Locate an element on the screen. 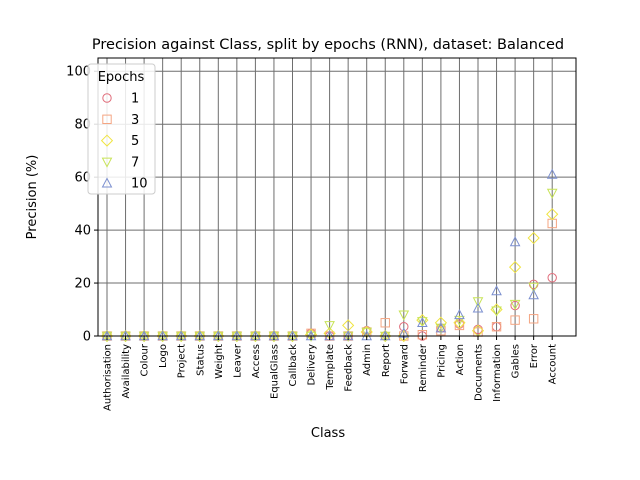 The width and height of the screenshot is (640, 480). y-tick-label: 60 is located at coordinates (82, 178).